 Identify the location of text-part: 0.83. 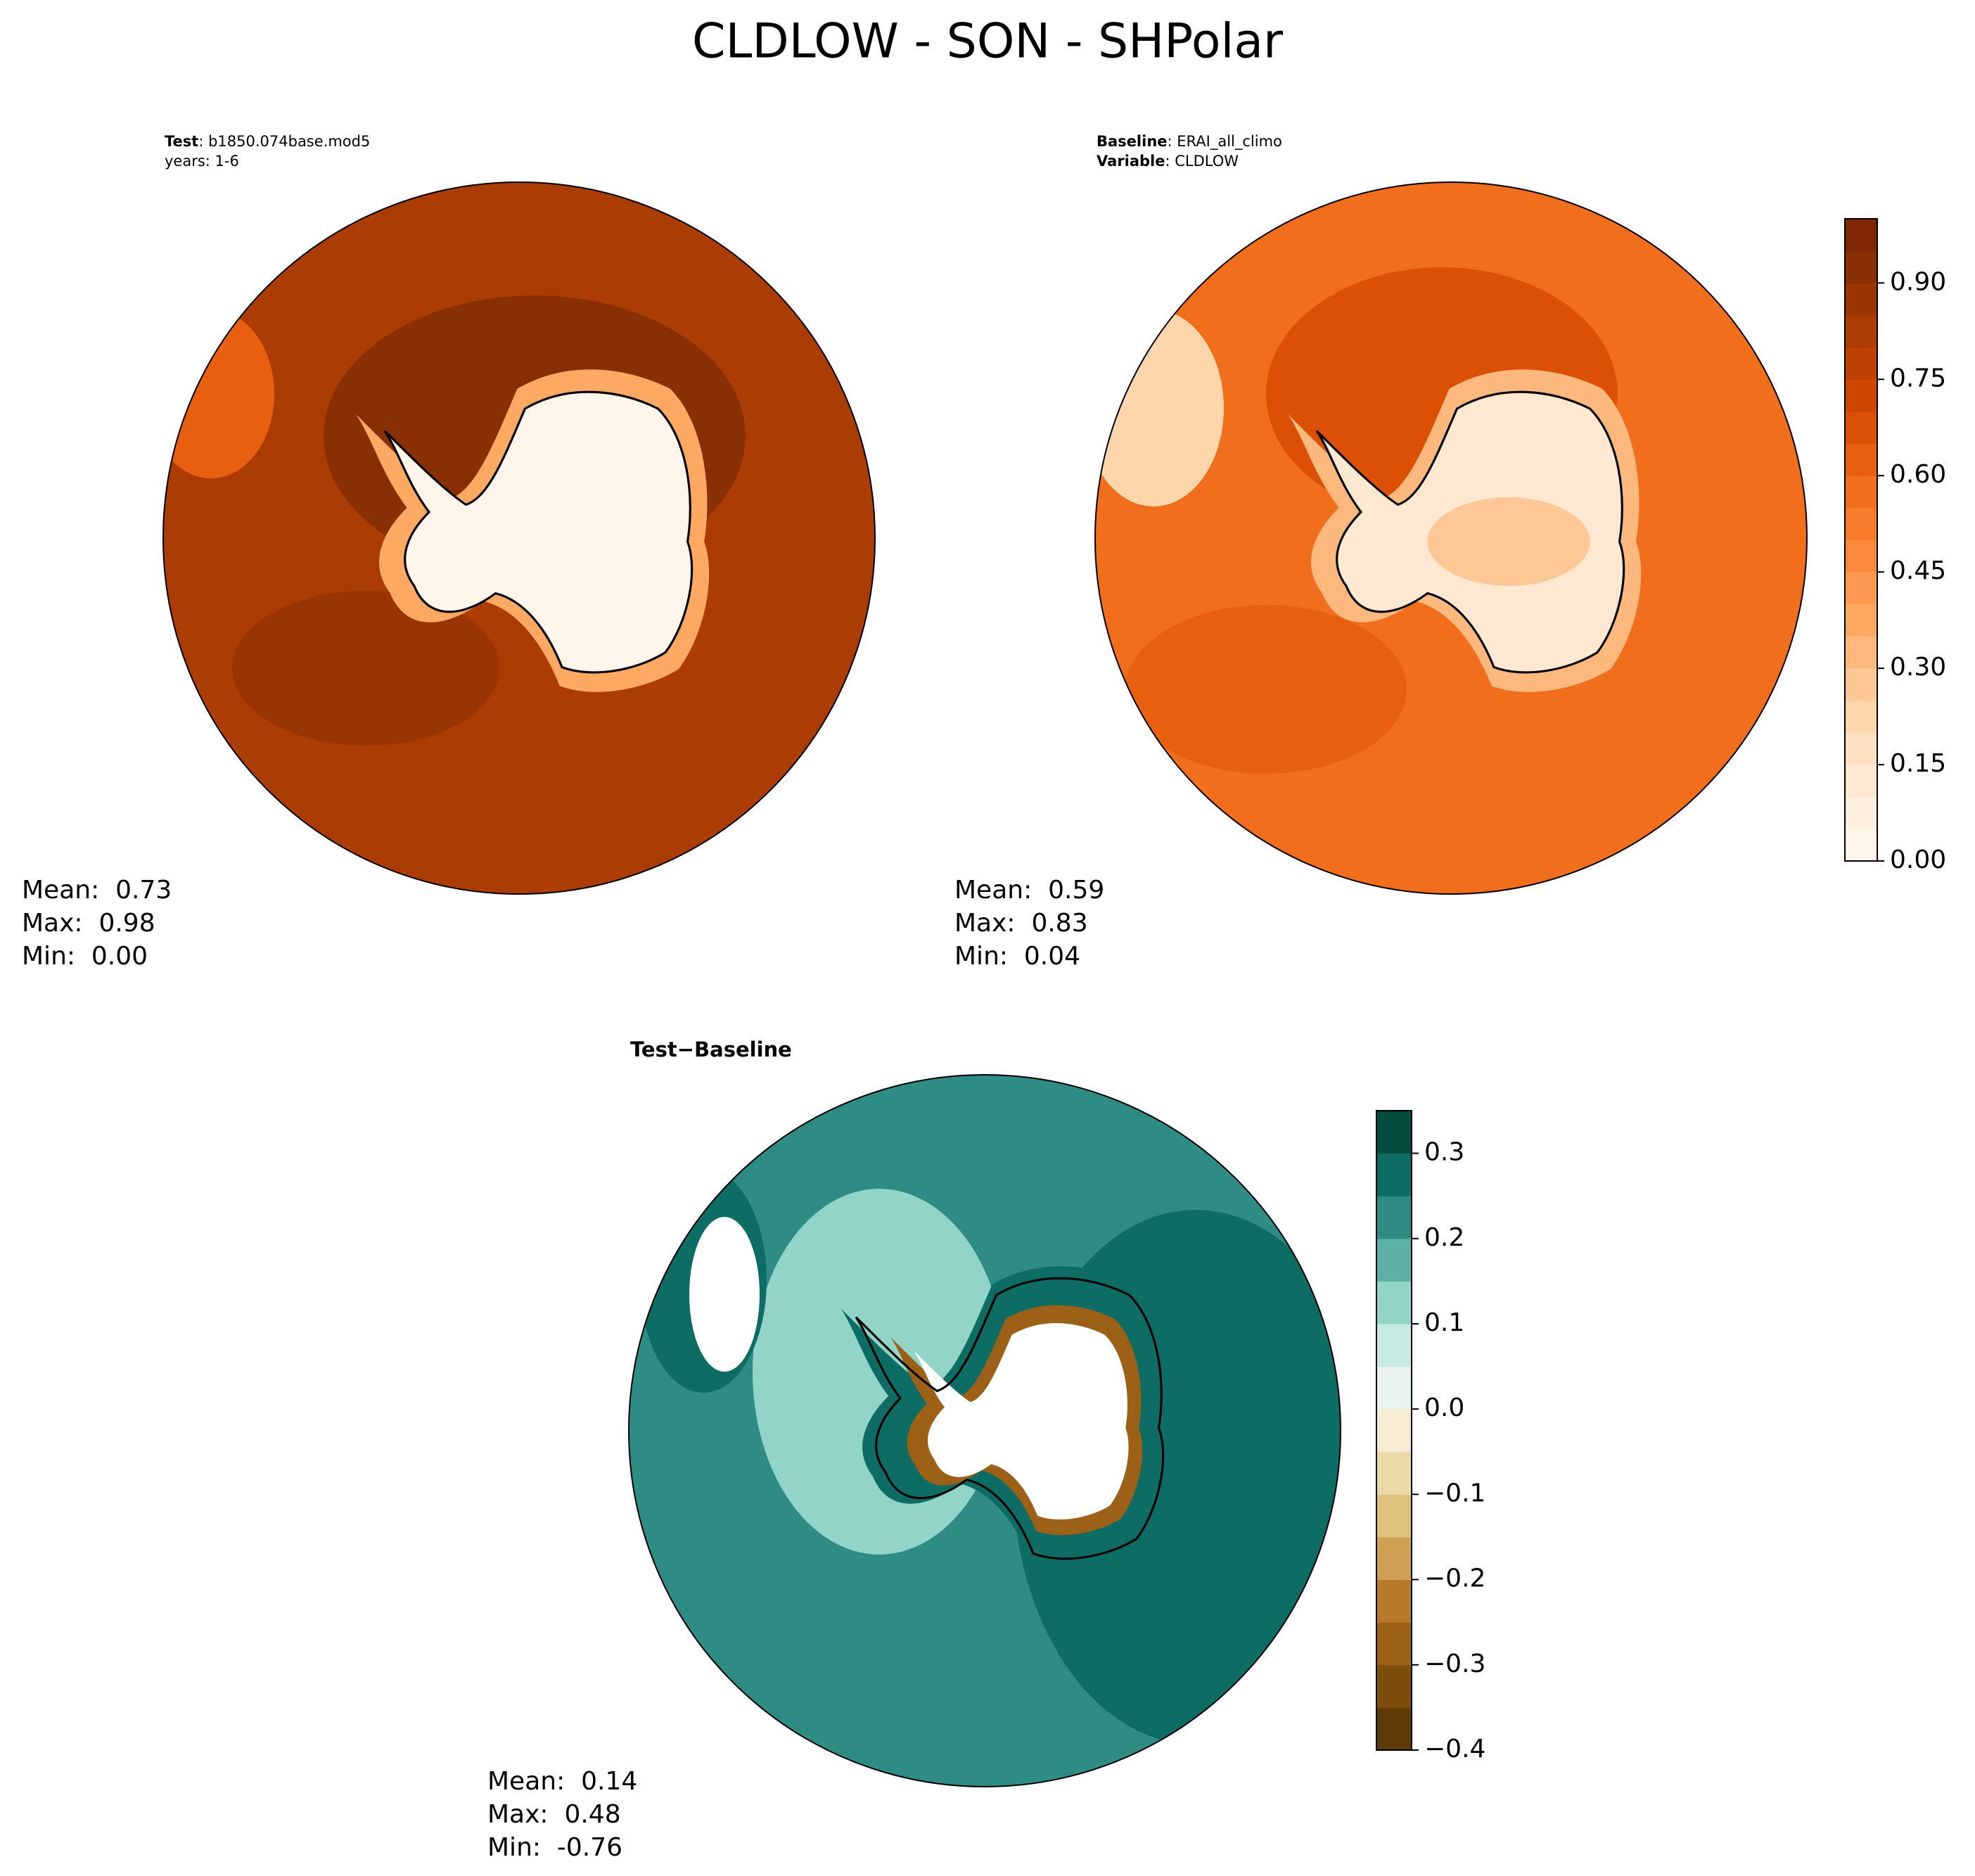
(1059, 923).